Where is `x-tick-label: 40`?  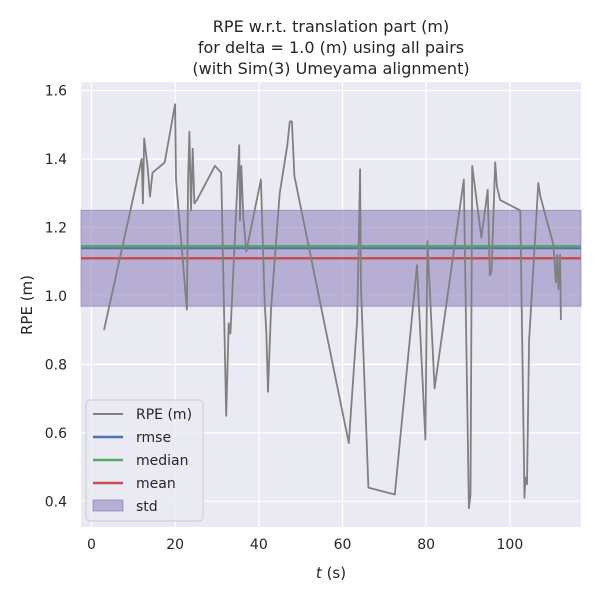
x-tick-label: 40 is located at coordinates (259, 545).